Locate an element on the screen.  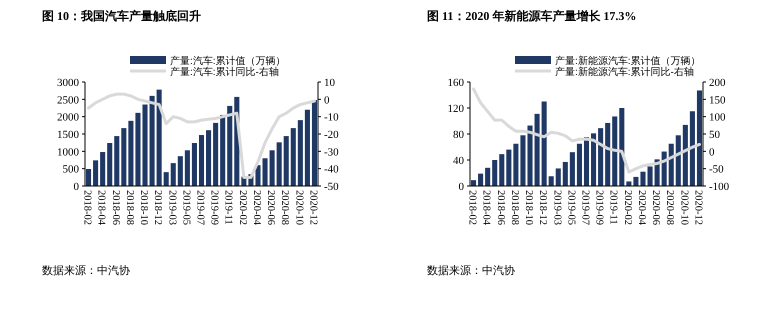
chart-title: 图 11：2020 年新能源车产量增长 17.3% is located at coordinates (531, 16).